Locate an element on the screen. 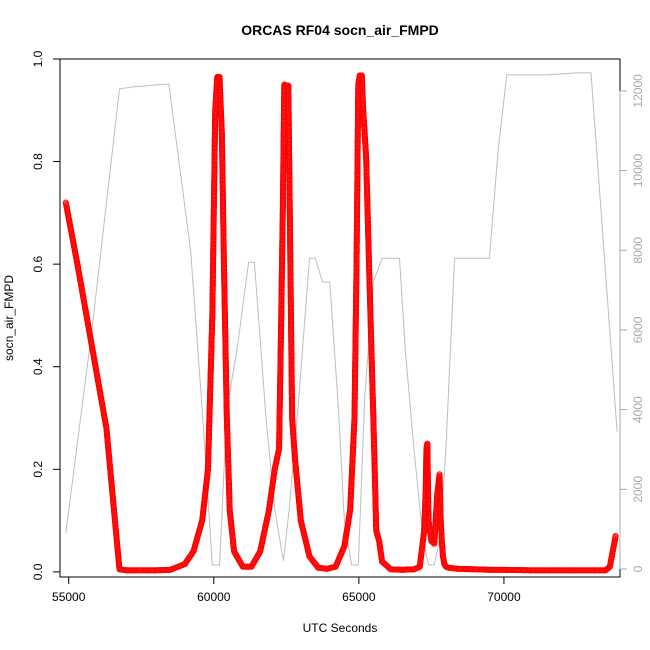 The width and height of the screenshot is (650, 650). y2-axis: 0 2000 4000 6000 8000 10000 12000 is located at coordinates (632, 323).